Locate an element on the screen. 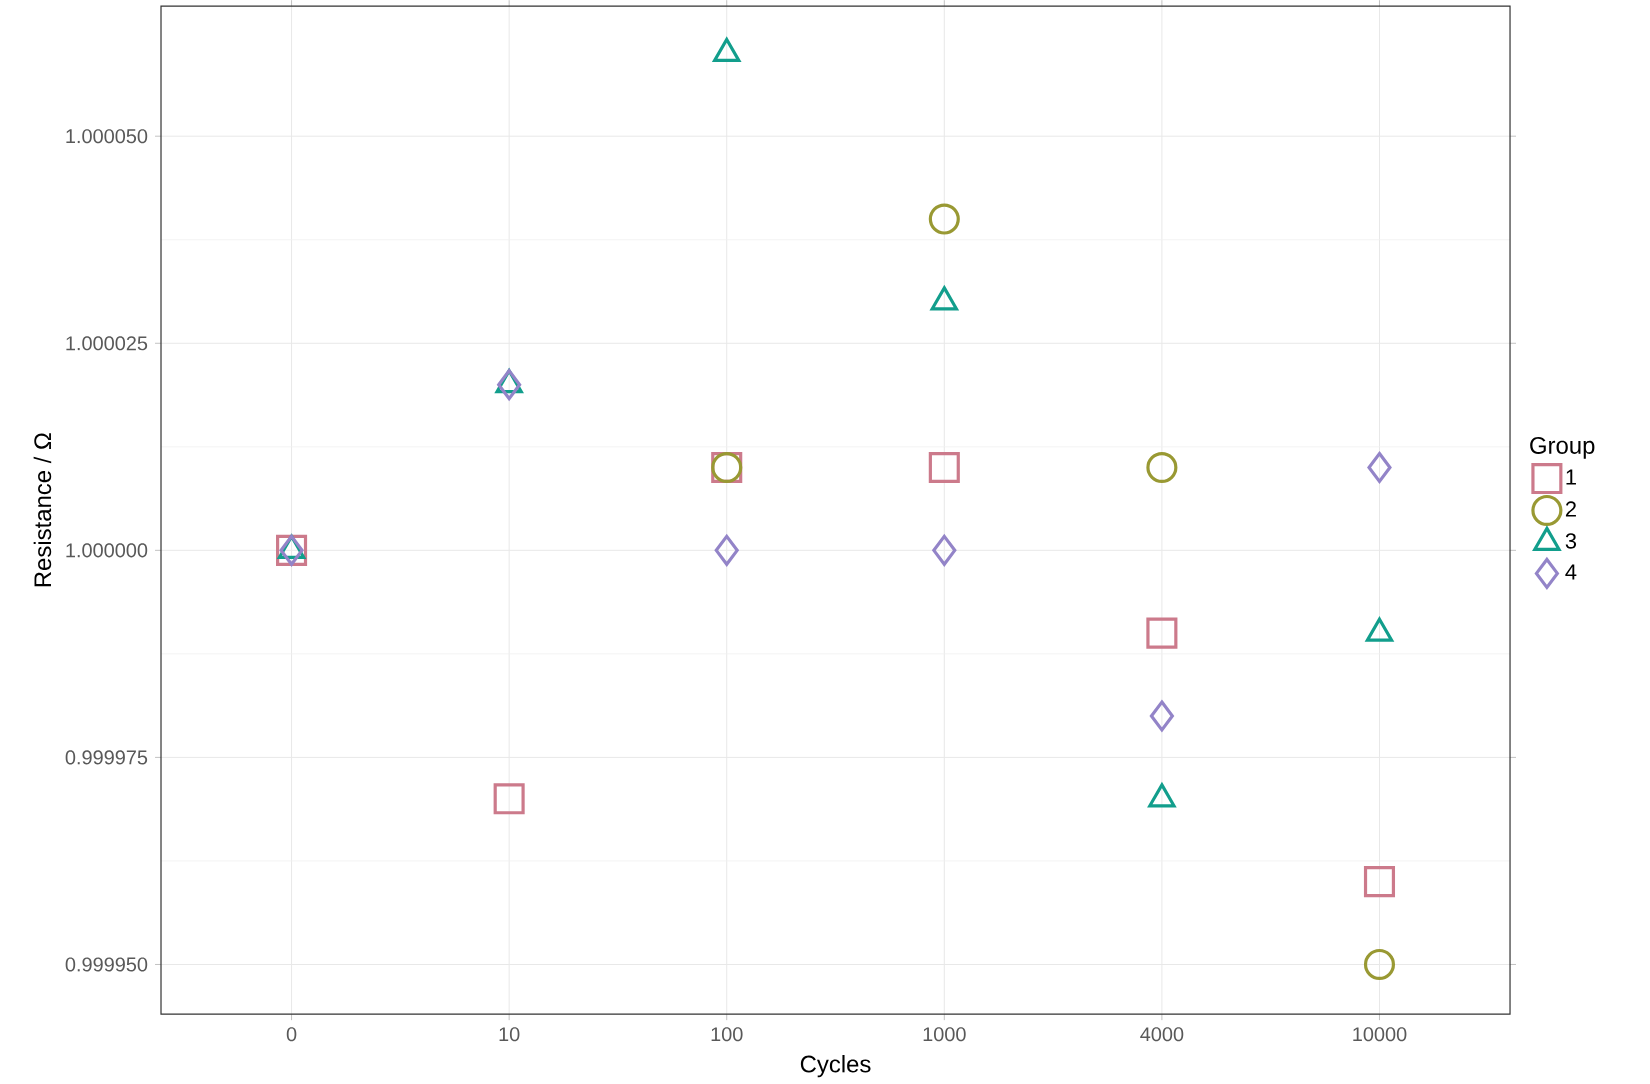  legend-label: 4 is located at coordinates (1571, 572).